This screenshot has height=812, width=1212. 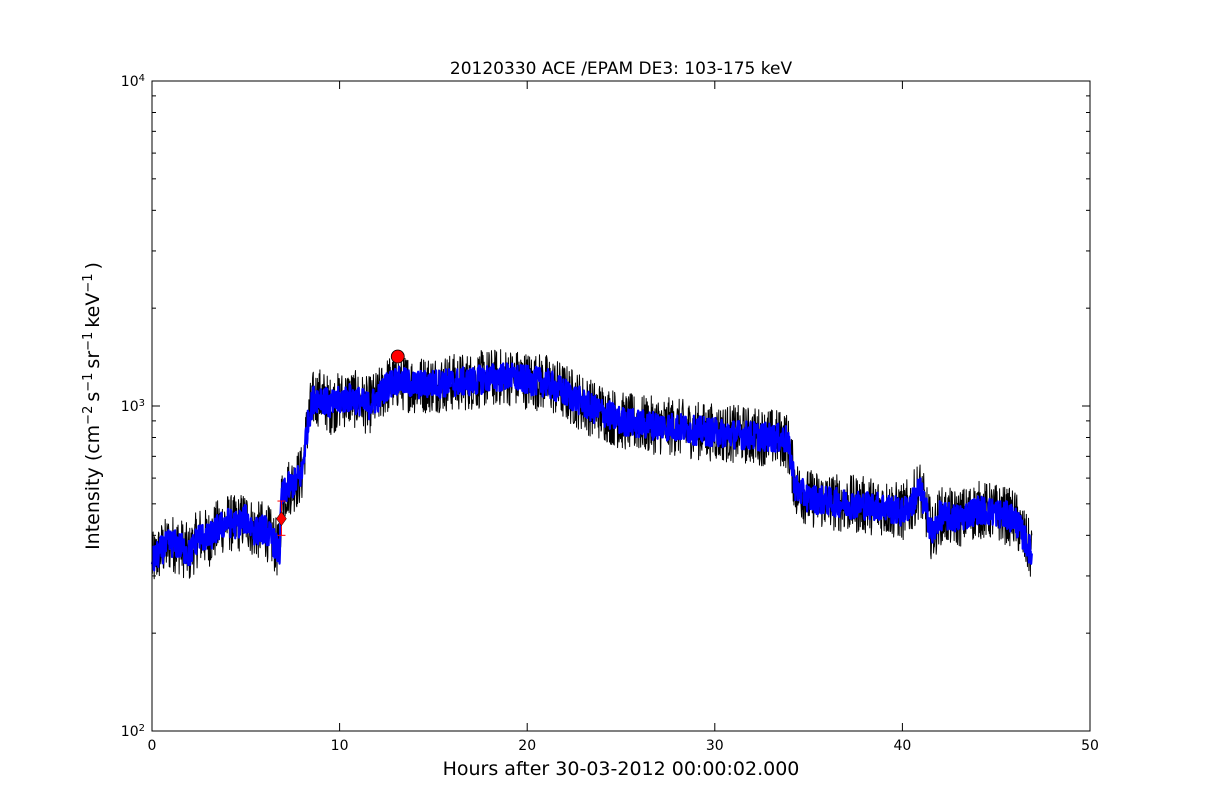 I want to click on x-axis-label: Hours after 30-03-2012 00:00:02.000, so click(x=621, y=769).